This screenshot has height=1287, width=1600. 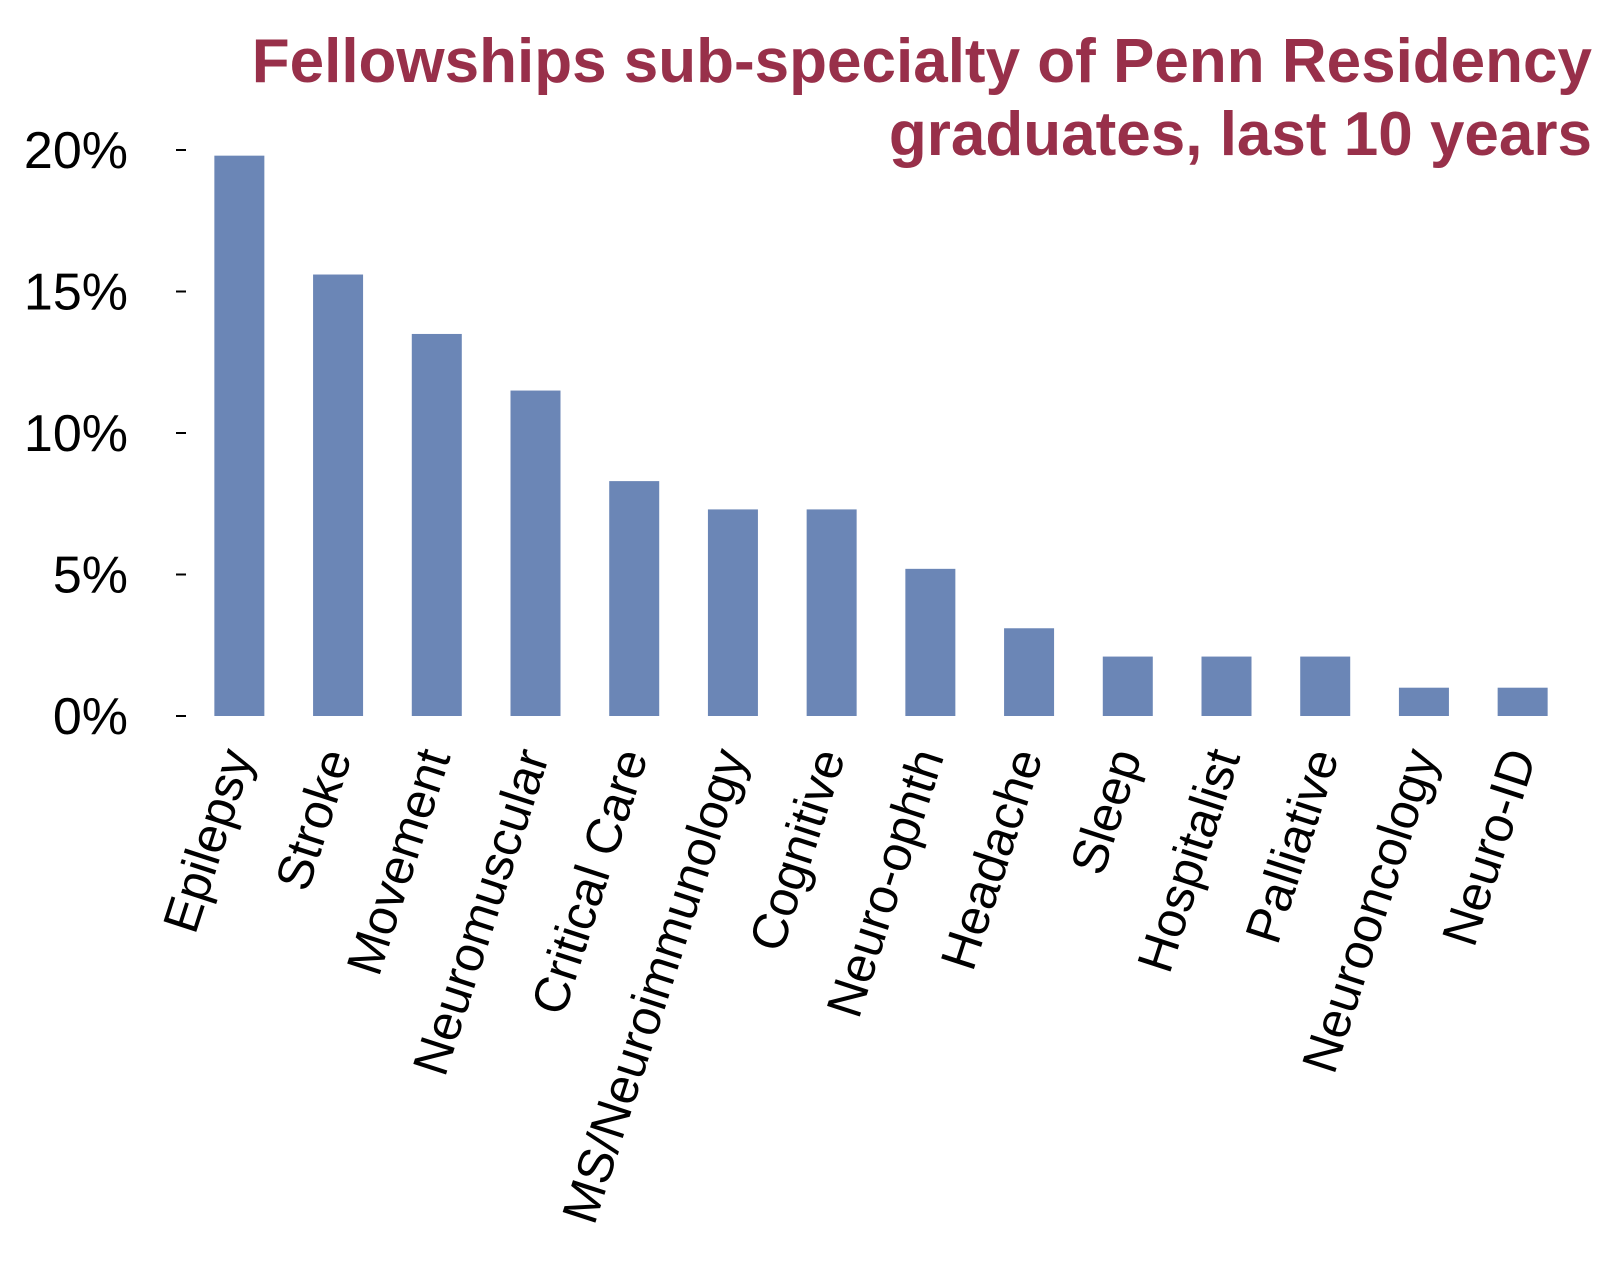 What do you see at coordinates (338, 495) in the screenshot?
I see `bar-stroke` at bounding box center [338, 495].